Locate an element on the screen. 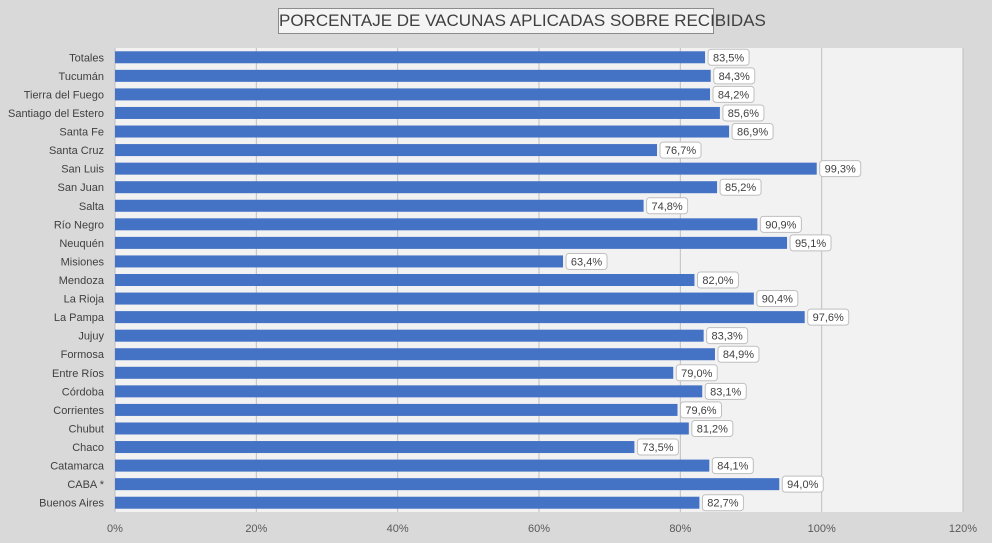 The width and height of the screenshot is (992, 543). data-label: 79,6% is located at coordinates (700, 411).